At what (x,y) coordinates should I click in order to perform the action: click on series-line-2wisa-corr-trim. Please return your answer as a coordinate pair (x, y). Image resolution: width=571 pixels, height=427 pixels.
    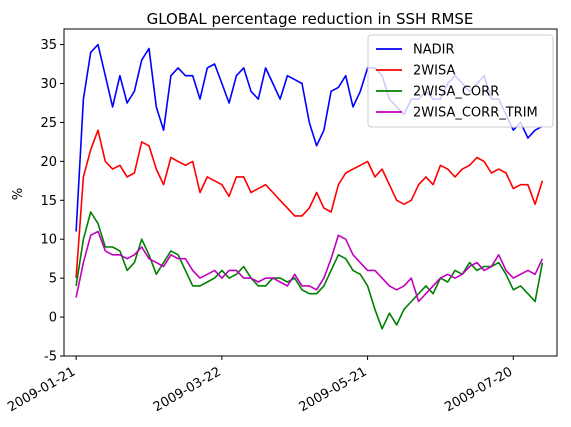
    Looking at the image, I should click on (309, 266).